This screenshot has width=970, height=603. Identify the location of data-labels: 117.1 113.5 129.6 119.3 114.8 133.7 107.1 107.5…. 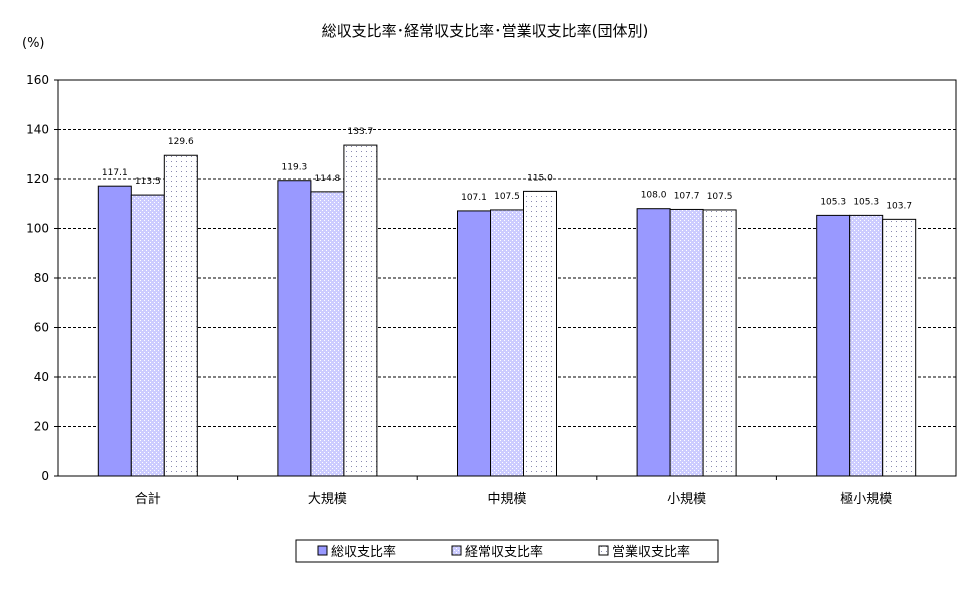
(507, 169).